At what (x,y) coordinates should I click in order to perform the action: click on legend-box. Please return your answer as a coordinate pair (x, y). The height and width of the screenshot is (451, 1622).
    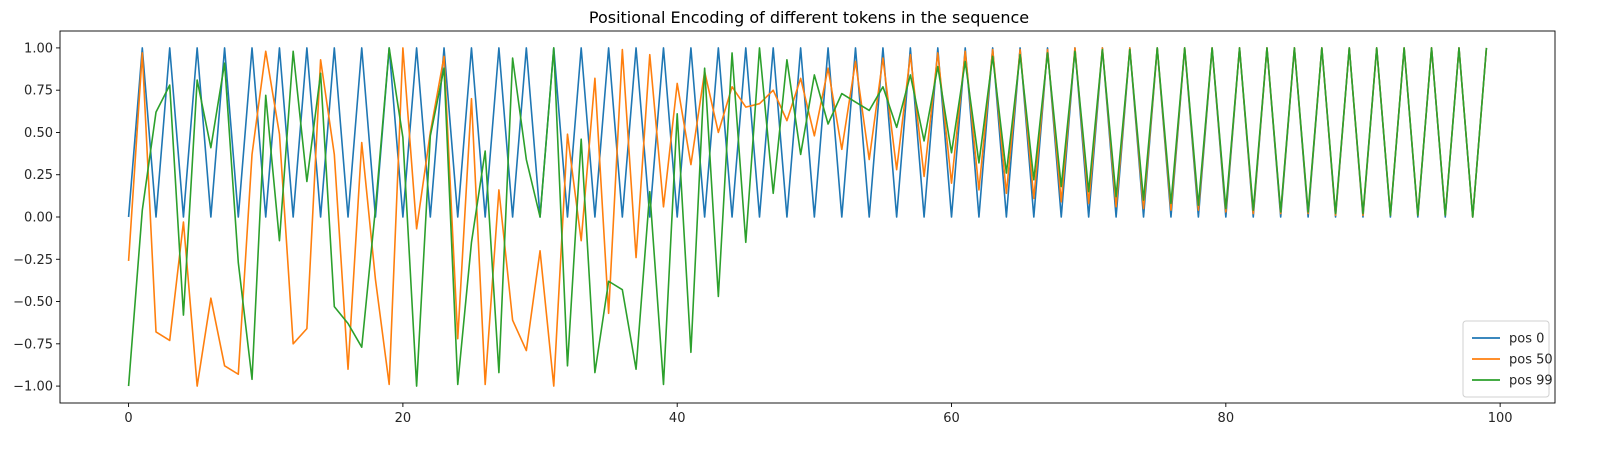
    Looking at the image, I should click on (1506, 359).